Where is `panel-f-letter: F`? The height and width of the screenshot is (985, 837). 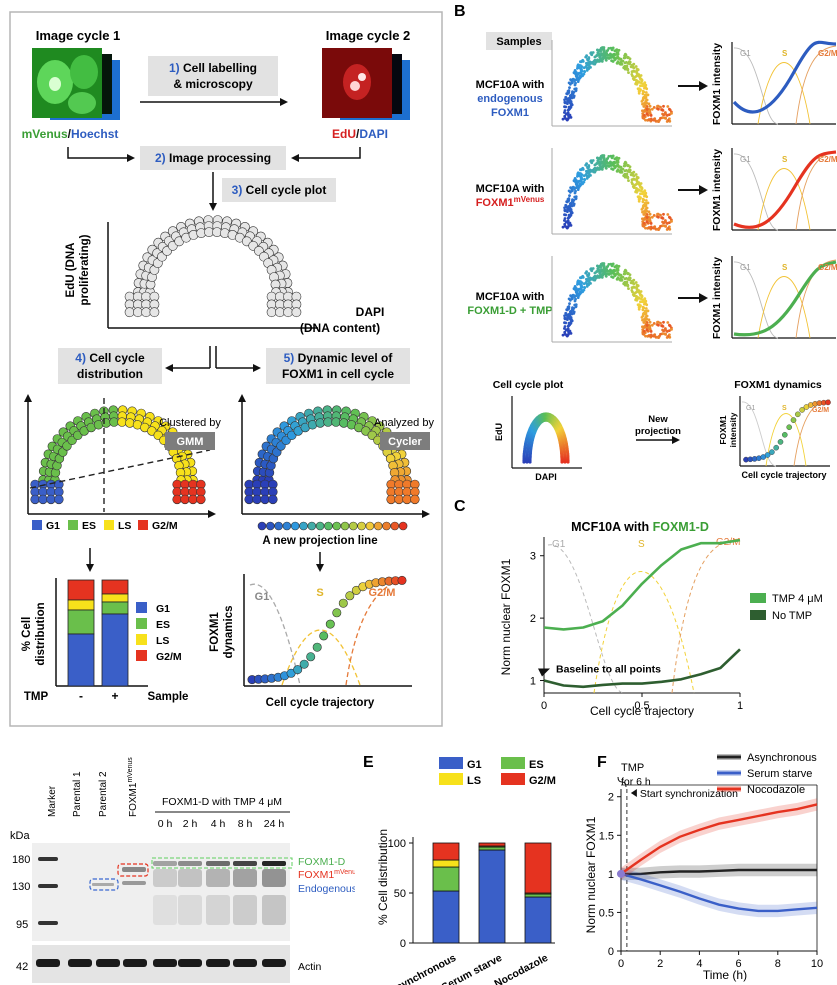
panel-f-letter: F is located at coordinates (602, 762).